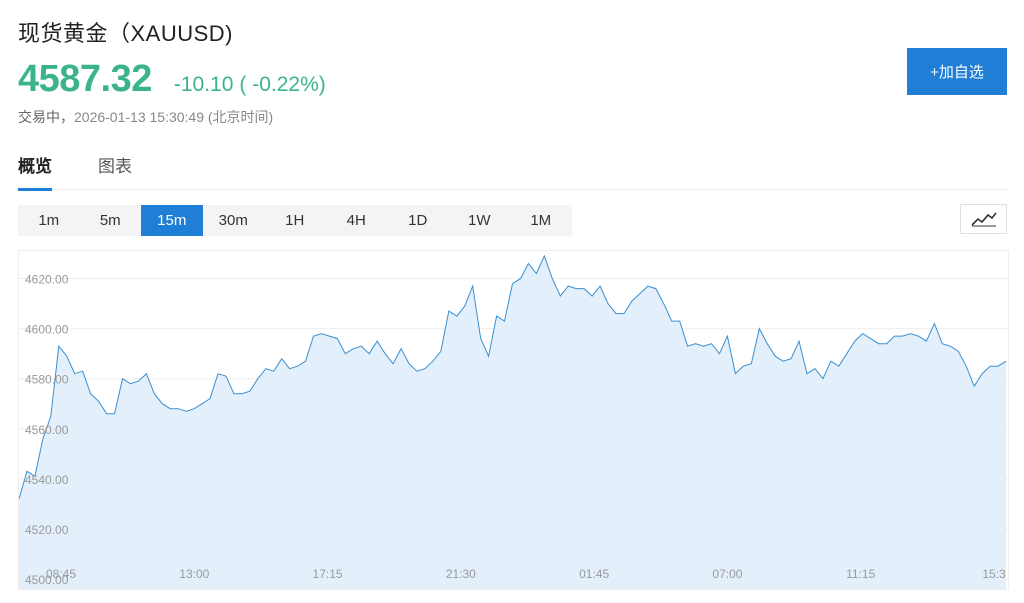  What do you see at coordinates (594, 574) in the screenshot?
I see `x-tick-label: 01:45` at bounding box center [594, 574].